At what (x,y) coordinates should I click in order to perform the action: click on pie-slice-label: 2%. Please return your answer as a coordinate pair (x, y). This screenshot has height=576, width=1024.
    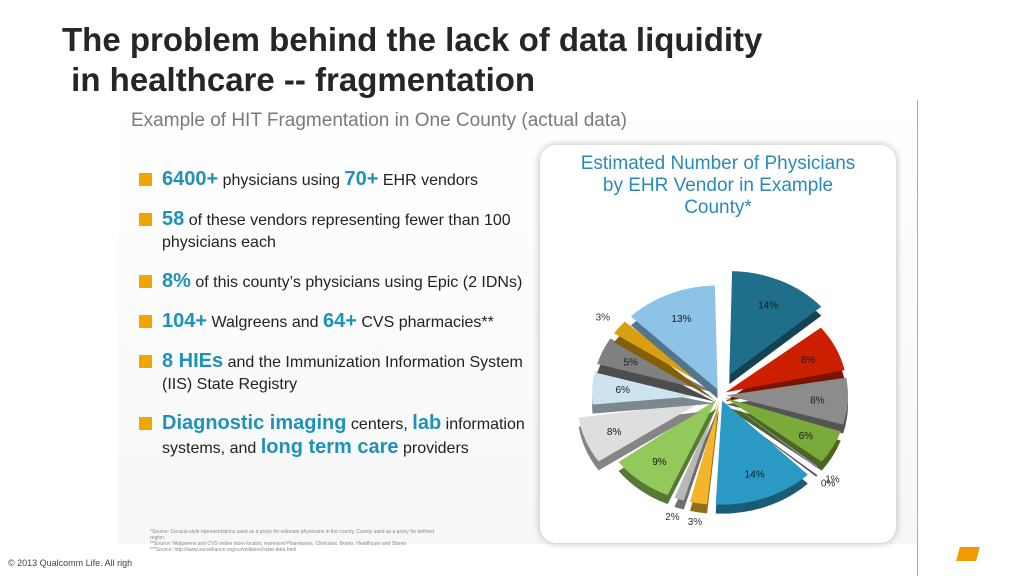
    Looking at the image, I should click on (672, 517).